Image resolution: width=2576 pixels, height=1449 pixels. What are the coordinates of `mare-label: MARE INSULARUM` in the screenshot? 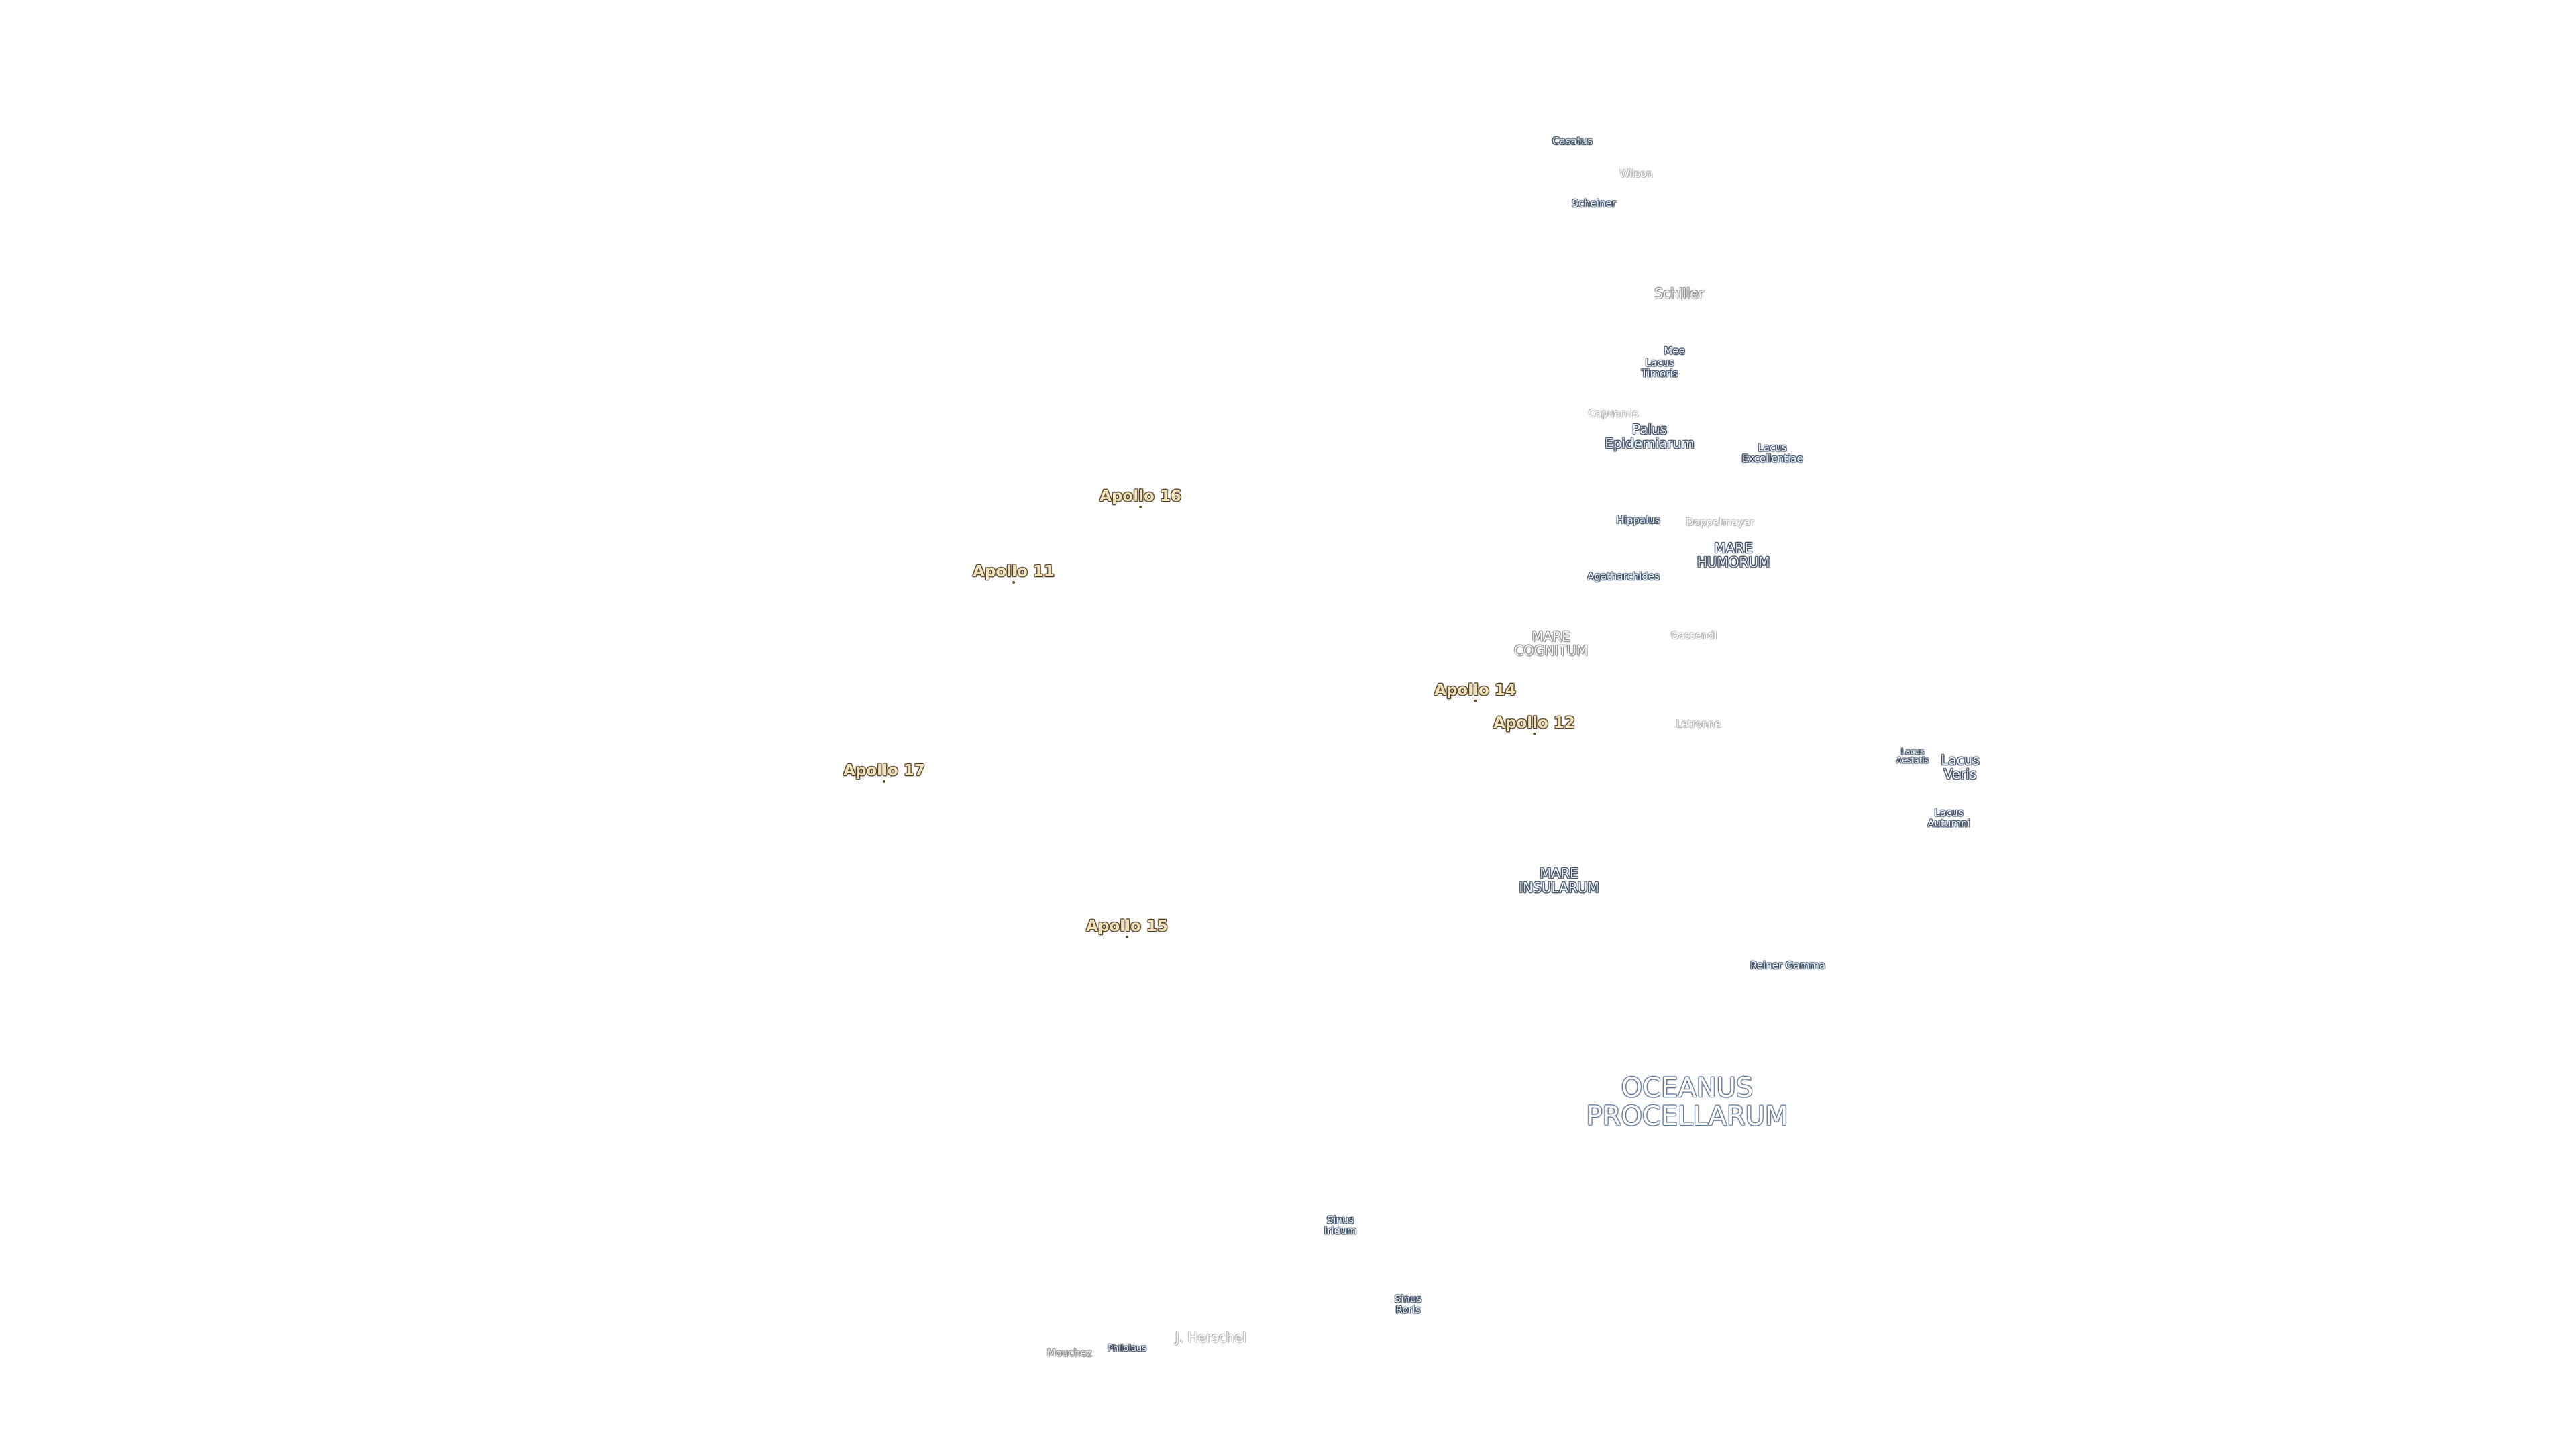 It's located at (1559, 880).